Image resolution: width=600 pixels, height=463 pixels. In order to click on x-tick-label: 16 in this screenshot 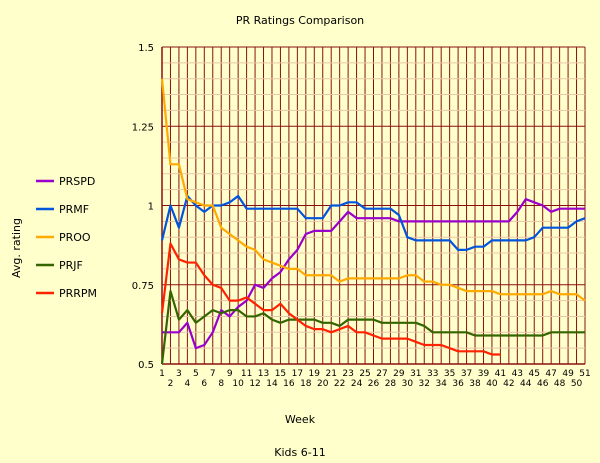, I will do `click(289, 384)`.